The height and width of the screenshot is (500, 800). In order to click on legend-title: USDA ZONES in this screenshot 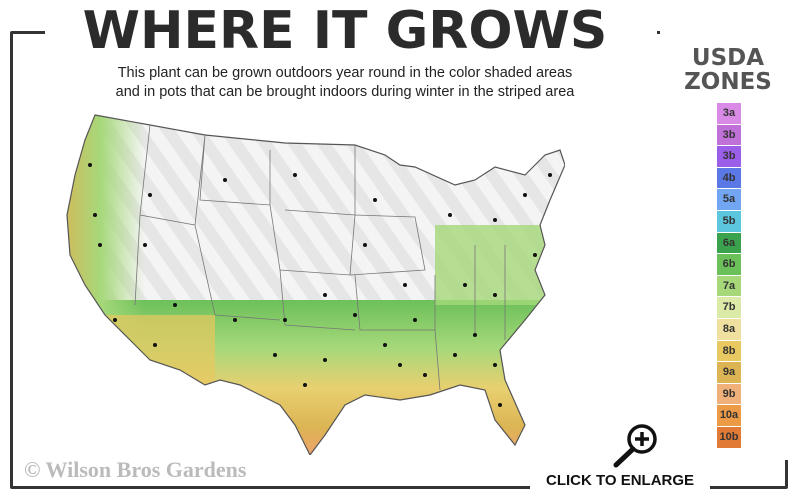, I will do `click(728, 70)`.